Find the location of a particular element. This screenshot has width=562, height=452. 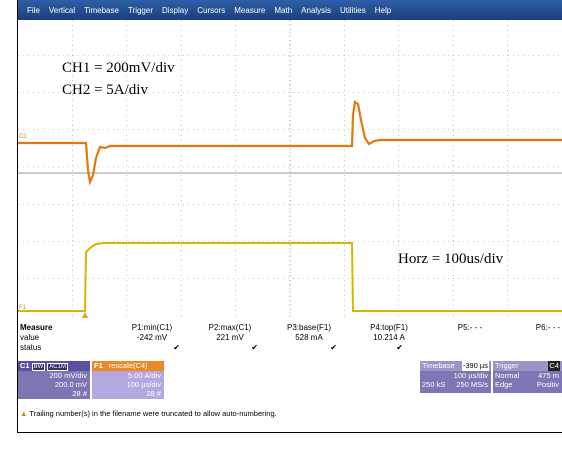

channel-box: F1 rescale(C4) 5.00 A/div 100 µs/div 28 # is located at coordinates (128, 380).